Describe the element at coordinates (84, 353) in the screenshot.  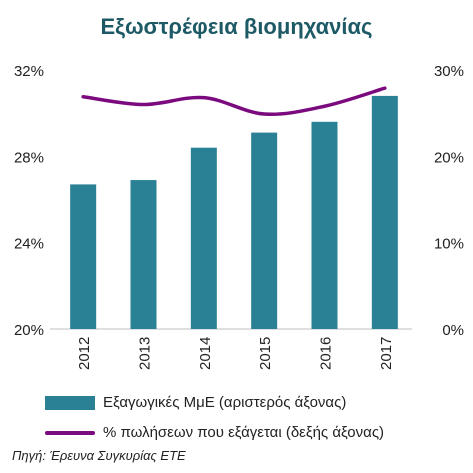
I see `x-tick-label: 2012` at that location.